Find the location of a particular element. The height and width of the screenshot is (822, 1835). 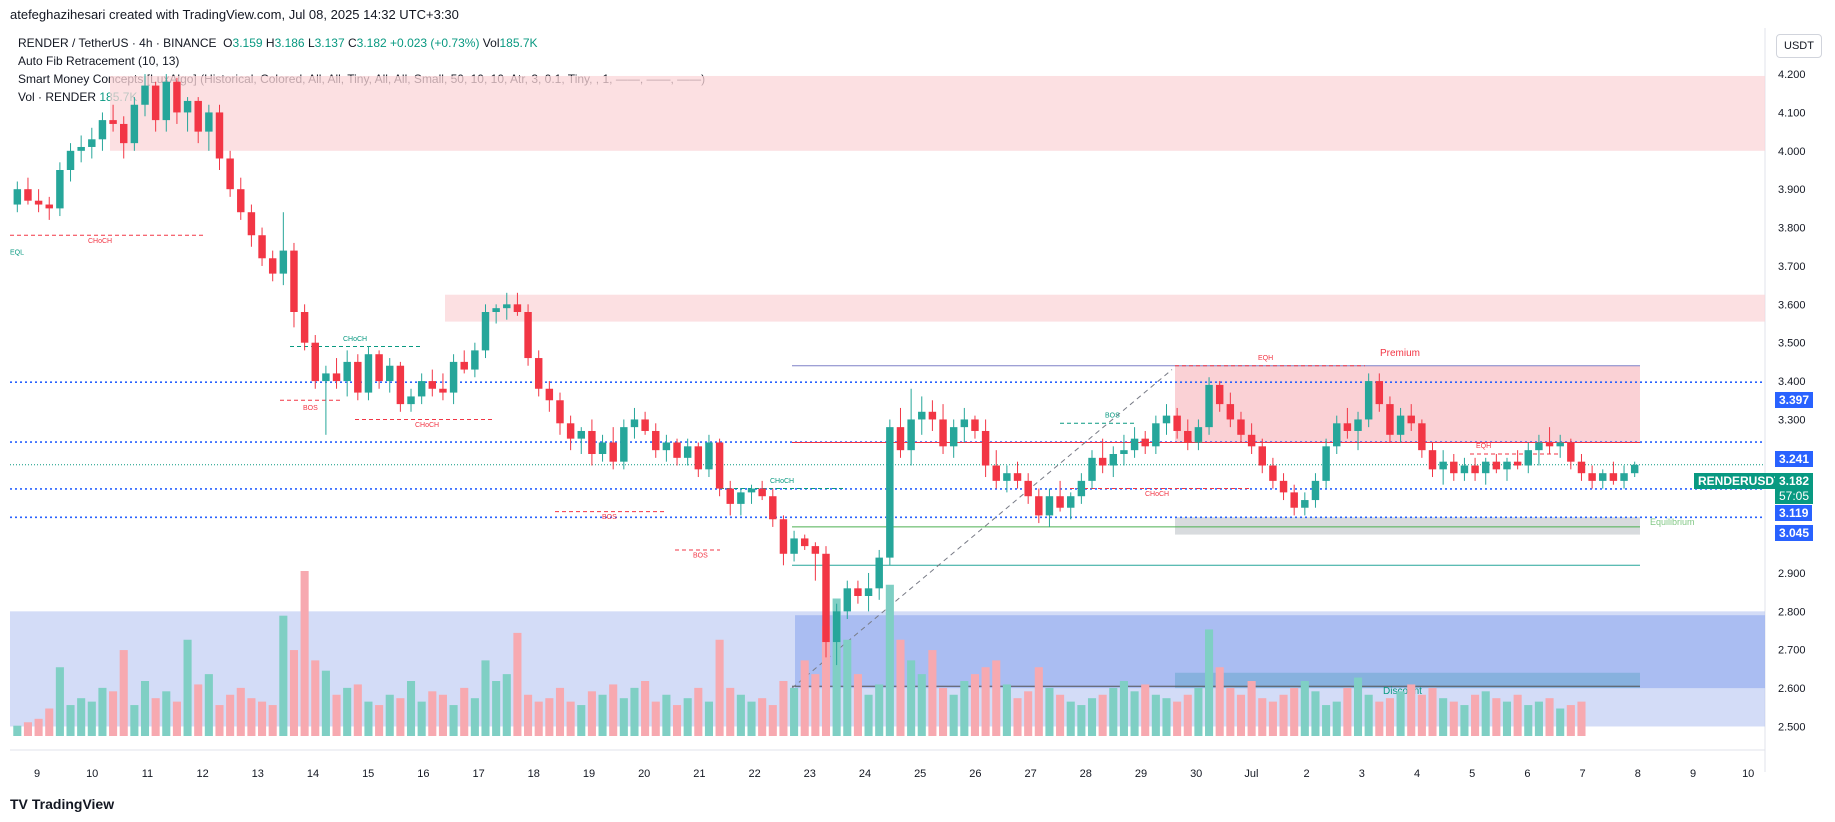

symbol-label: RENDER / TetherUS · 4h · BINANCE is located at coordinates (117, 43).